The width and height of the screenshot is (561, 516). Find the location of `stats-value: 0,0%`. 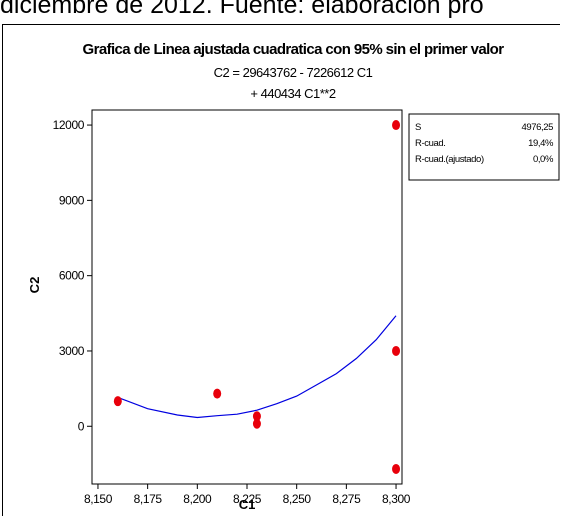

stats-value: 0,0% is located at coordinates (543, 159).